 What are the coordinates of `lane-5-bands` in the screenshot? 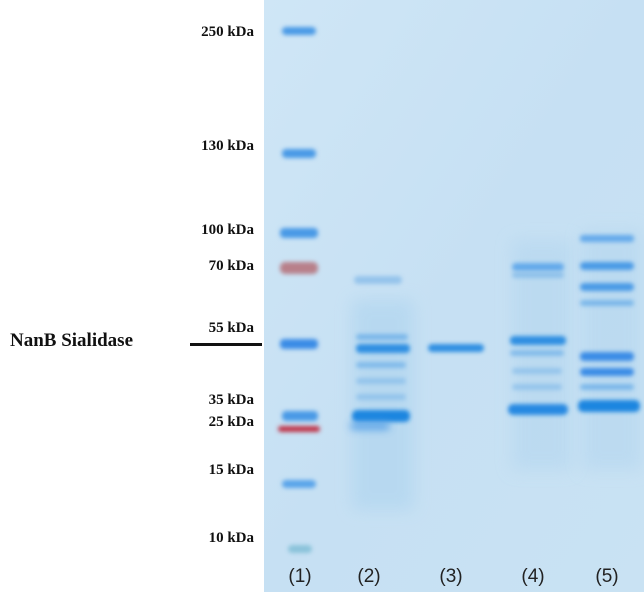 It's located at (609, 323).